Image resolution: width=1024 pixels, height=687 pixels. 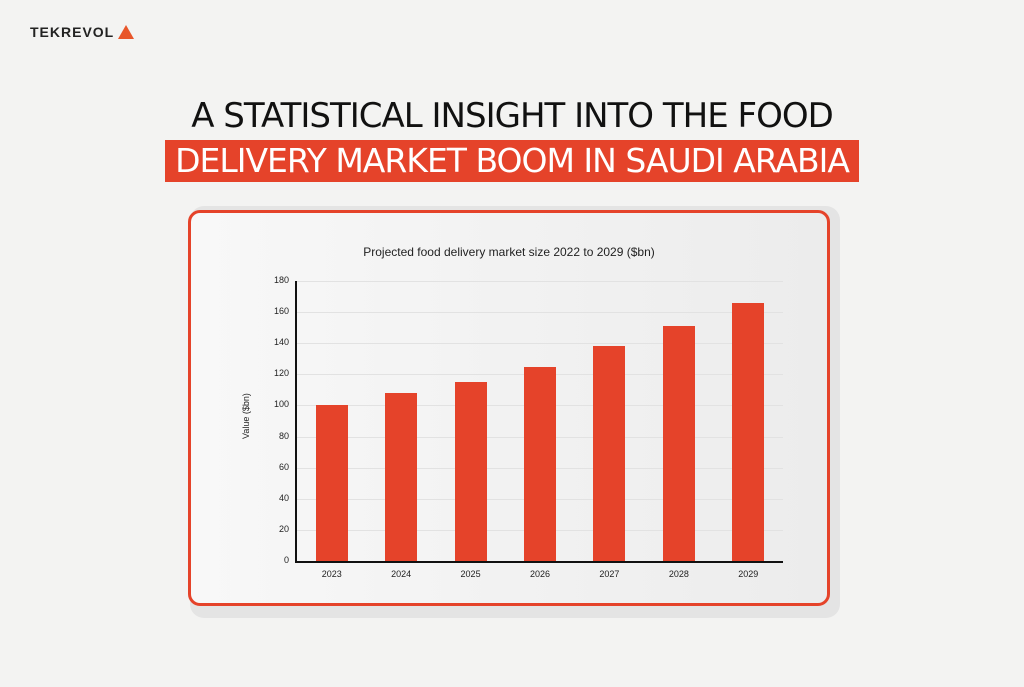 I want to click on y-tick-label: 80, so click(x=283, y=435).